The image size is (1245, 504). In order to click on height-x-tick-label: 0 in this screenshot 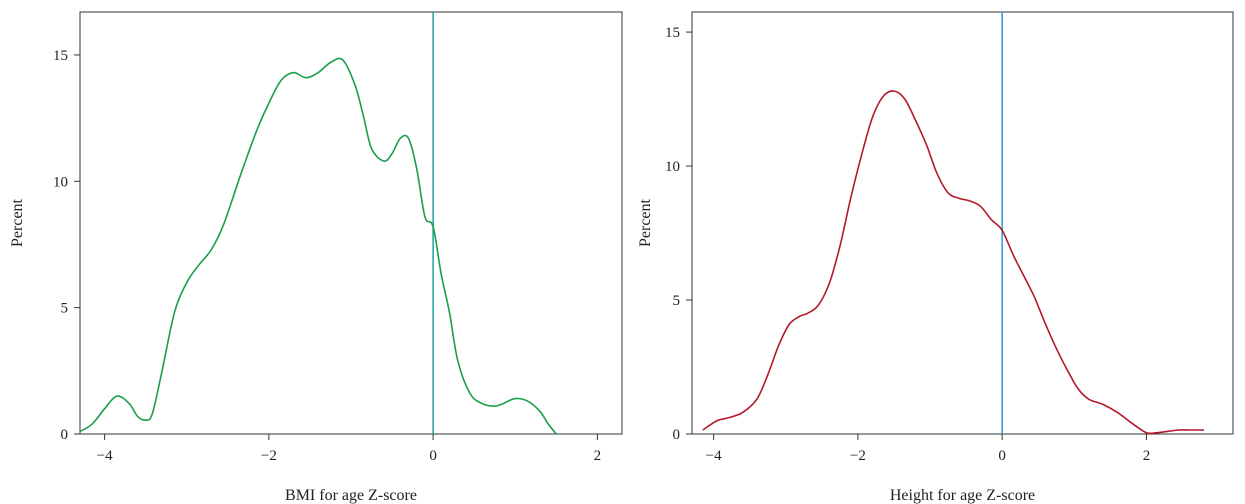, I will do `click(1002, 456)`.